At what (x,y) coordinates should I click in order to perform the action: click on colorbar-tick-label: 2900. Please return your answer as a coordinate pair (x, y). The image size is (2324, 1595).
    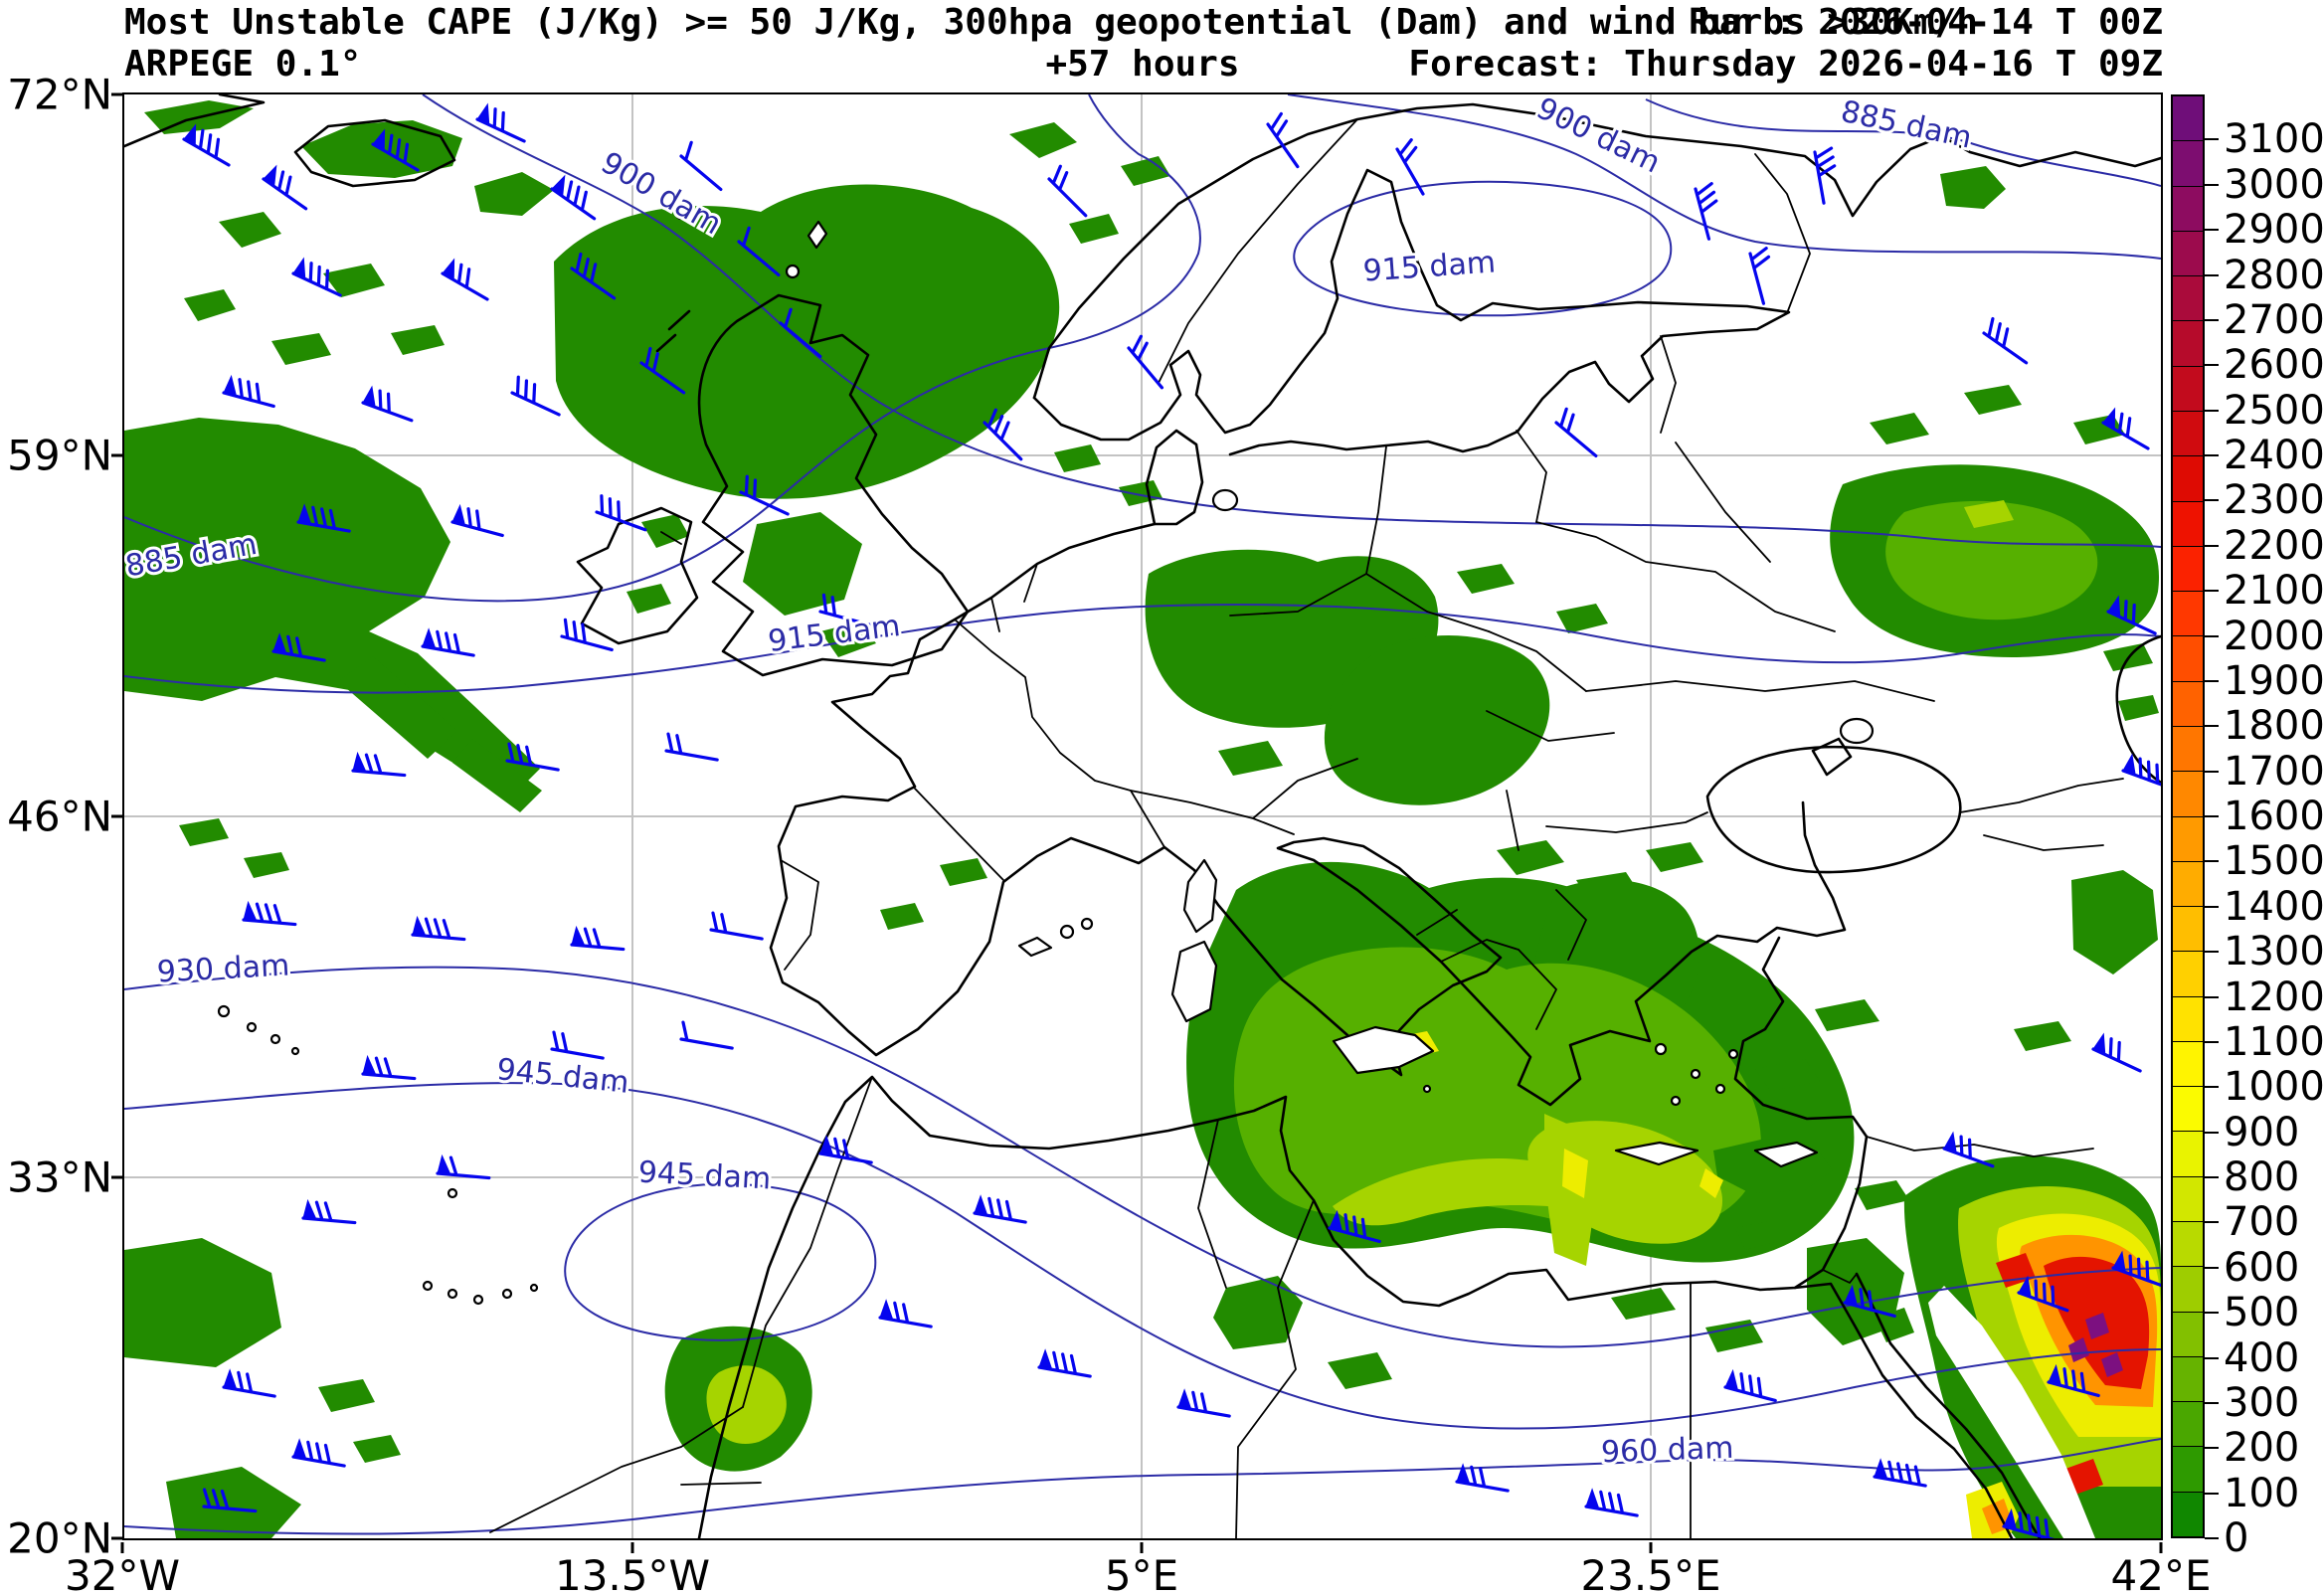
    Looking at the image, I should click on (2274, 230).